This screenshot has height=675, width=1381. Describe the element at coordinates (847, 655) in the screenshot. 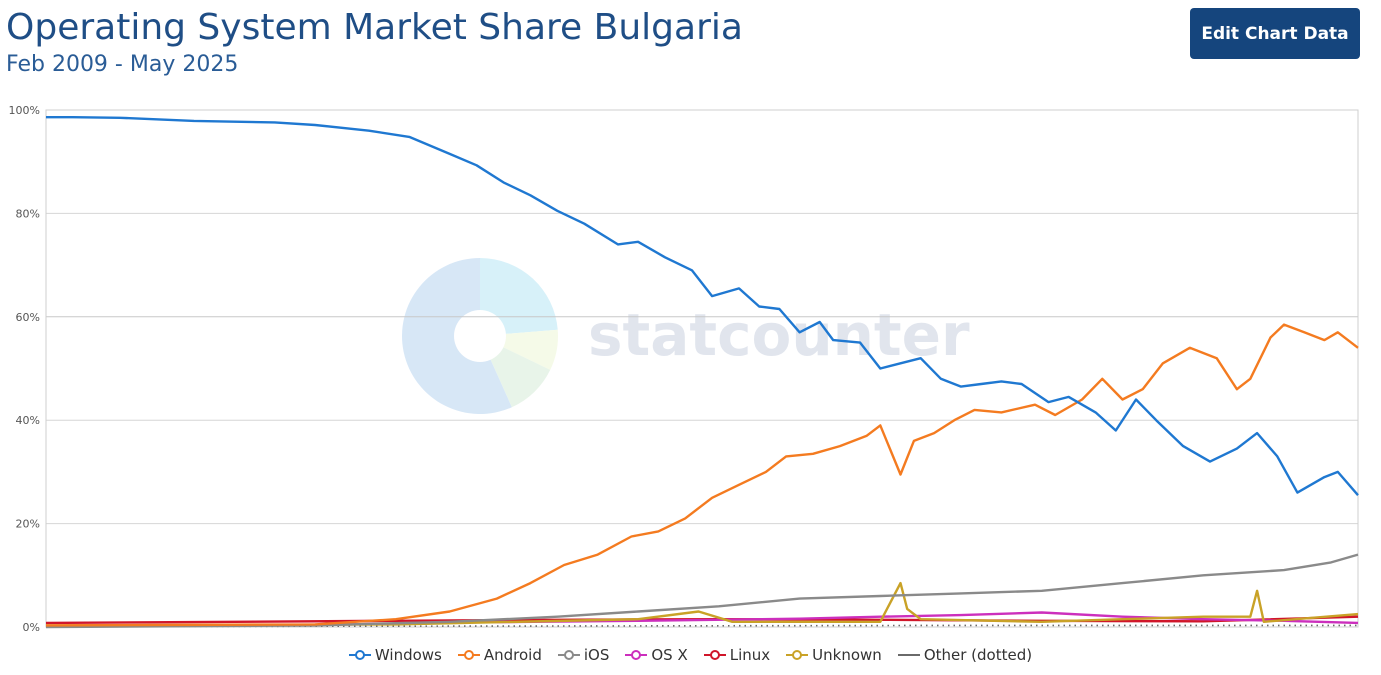

I see `legend-label: Unknown` at that location.